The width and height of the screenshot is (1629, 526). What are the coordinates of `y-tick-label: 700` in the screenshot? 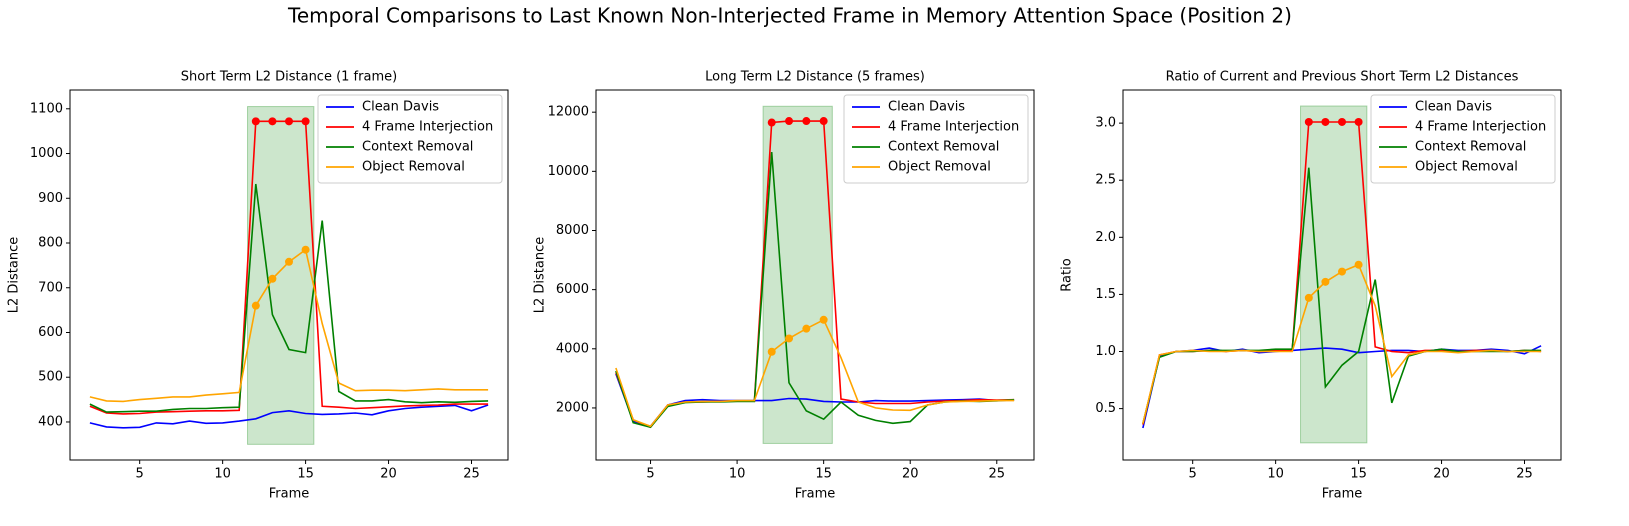 It's located at (50, 287).